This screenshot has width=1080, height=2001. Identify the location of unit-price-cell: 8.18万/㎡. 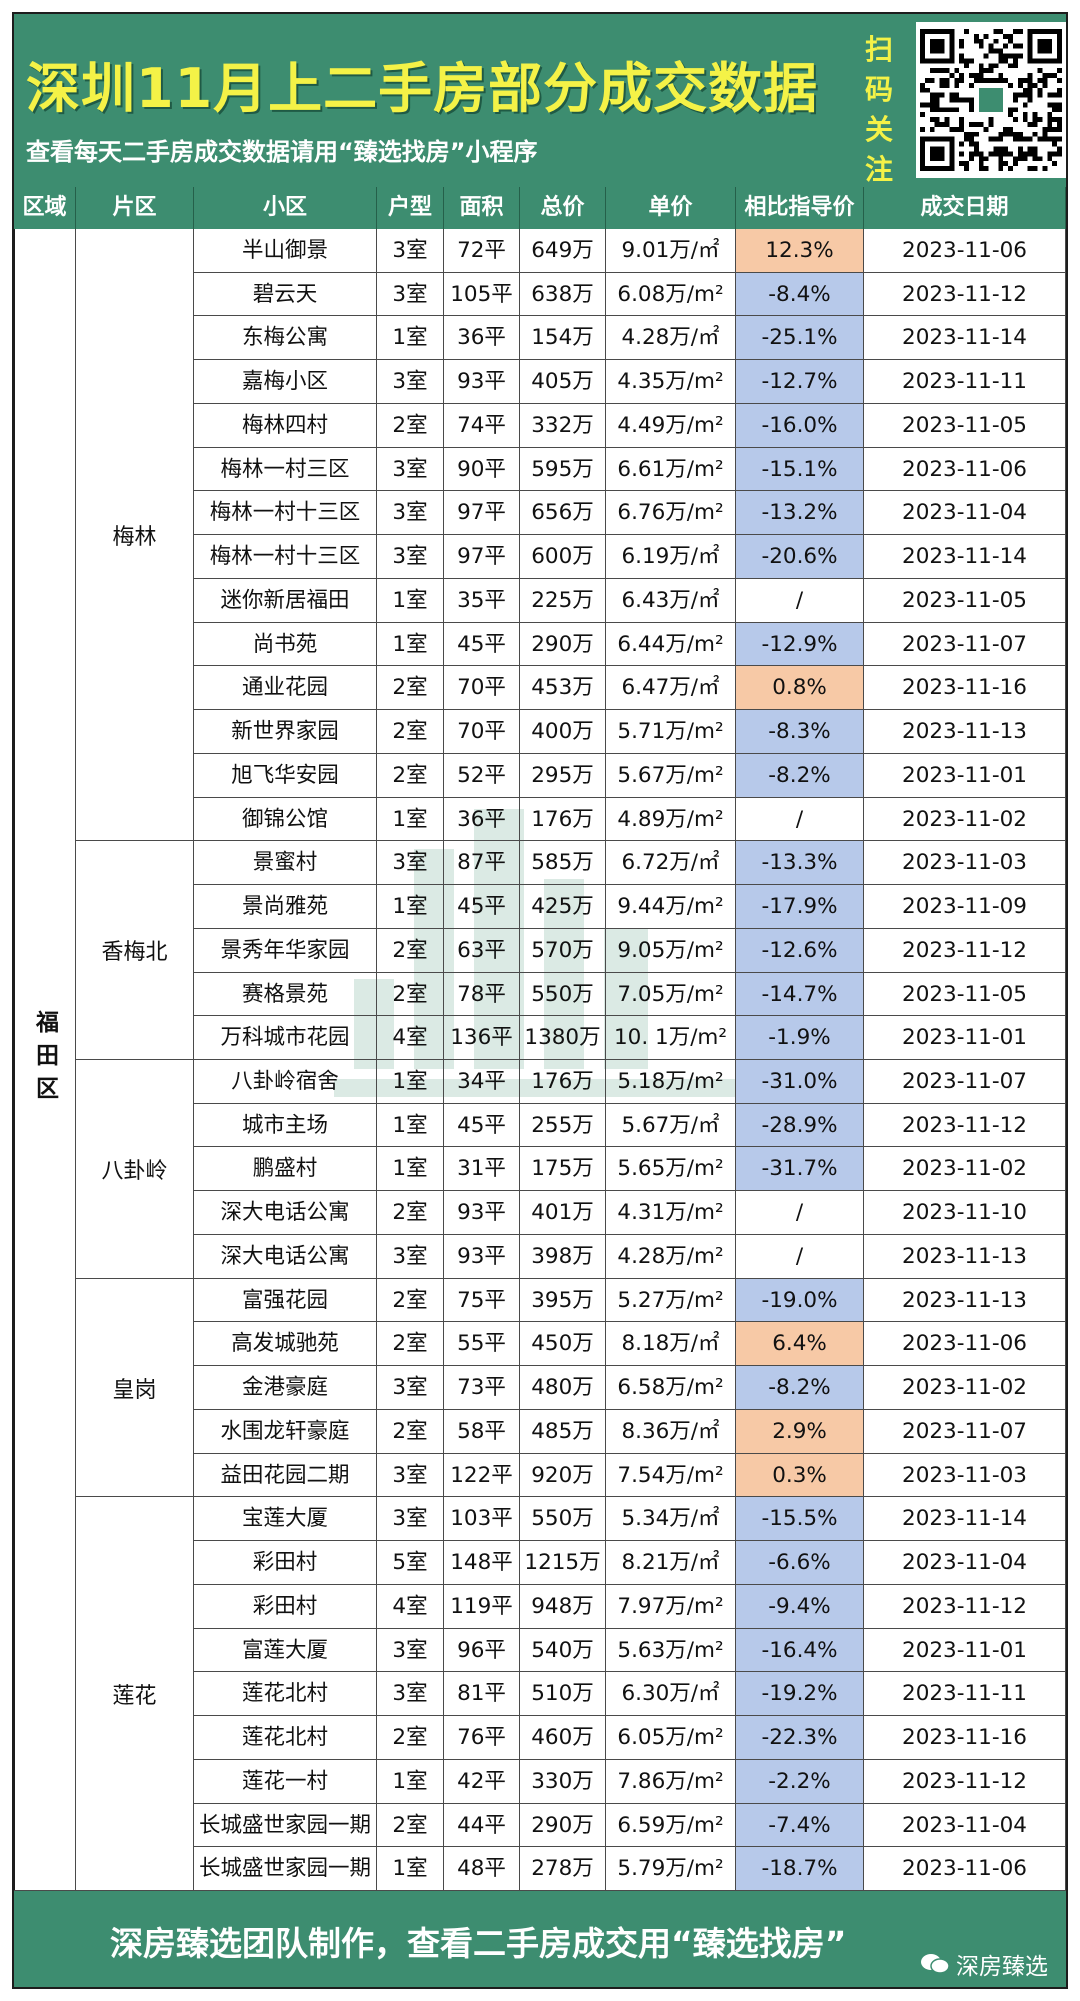
(671, 1344).